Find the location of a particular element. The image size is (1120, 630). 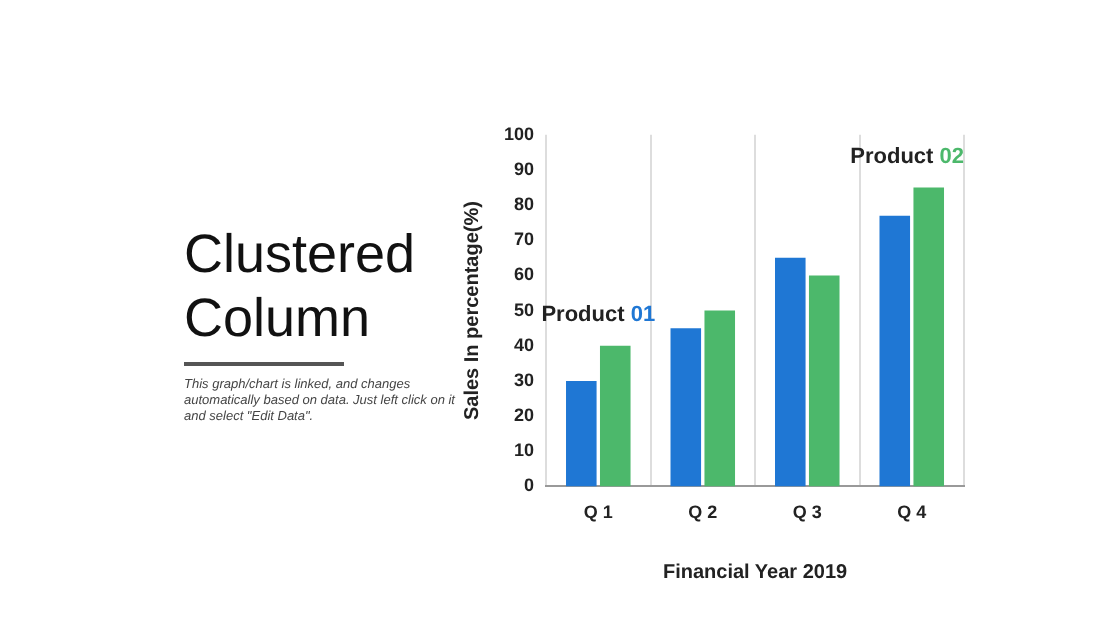

y-tick-label: 30 is located at coordinates (524, 379).